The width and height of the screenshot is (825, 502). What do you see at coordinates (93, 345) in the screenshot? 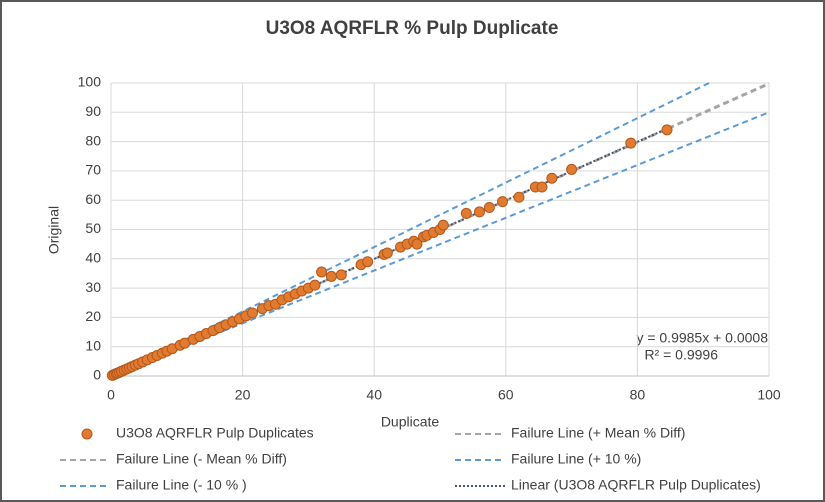
I see `y-tick-label: 10` at bounding box center [93, 345].